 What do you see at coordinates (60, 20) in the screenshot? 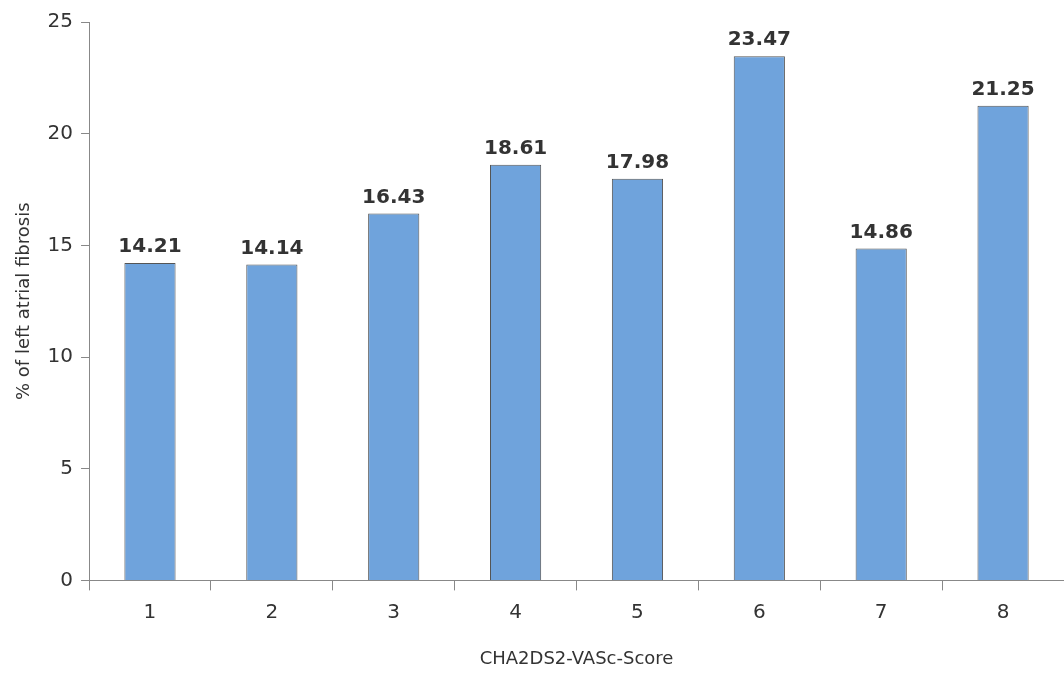
I see `y-tick-label: 25` at bounding box center [60, 20].